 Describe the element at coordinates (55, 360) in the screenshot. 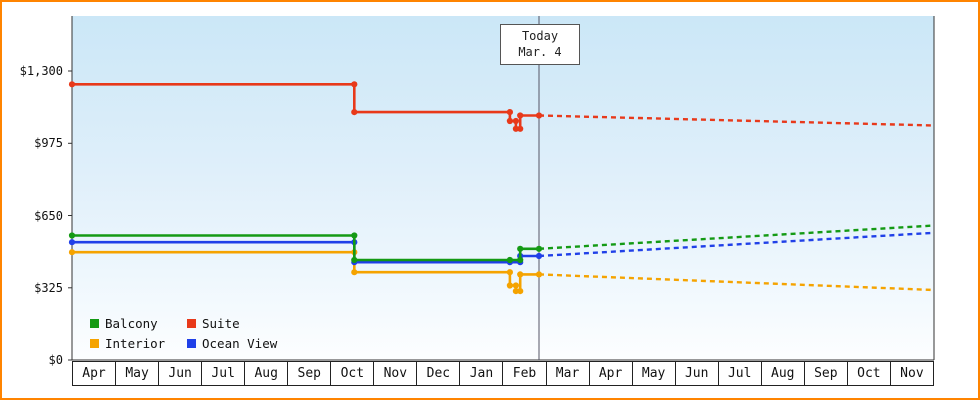

I see `y-axis-label: $0` at that location.